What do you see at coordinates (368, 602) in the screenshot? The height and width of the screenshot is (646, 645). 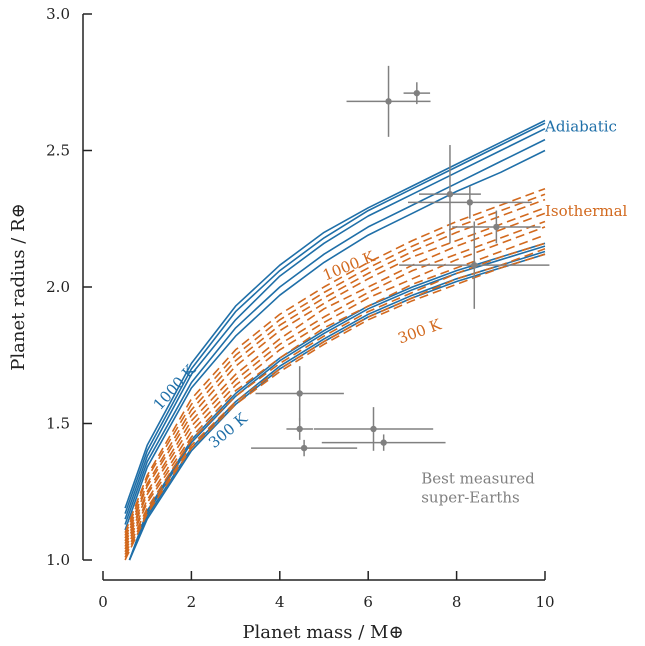 I see `x-tick-label: 6` at bounding box center [368, 602].